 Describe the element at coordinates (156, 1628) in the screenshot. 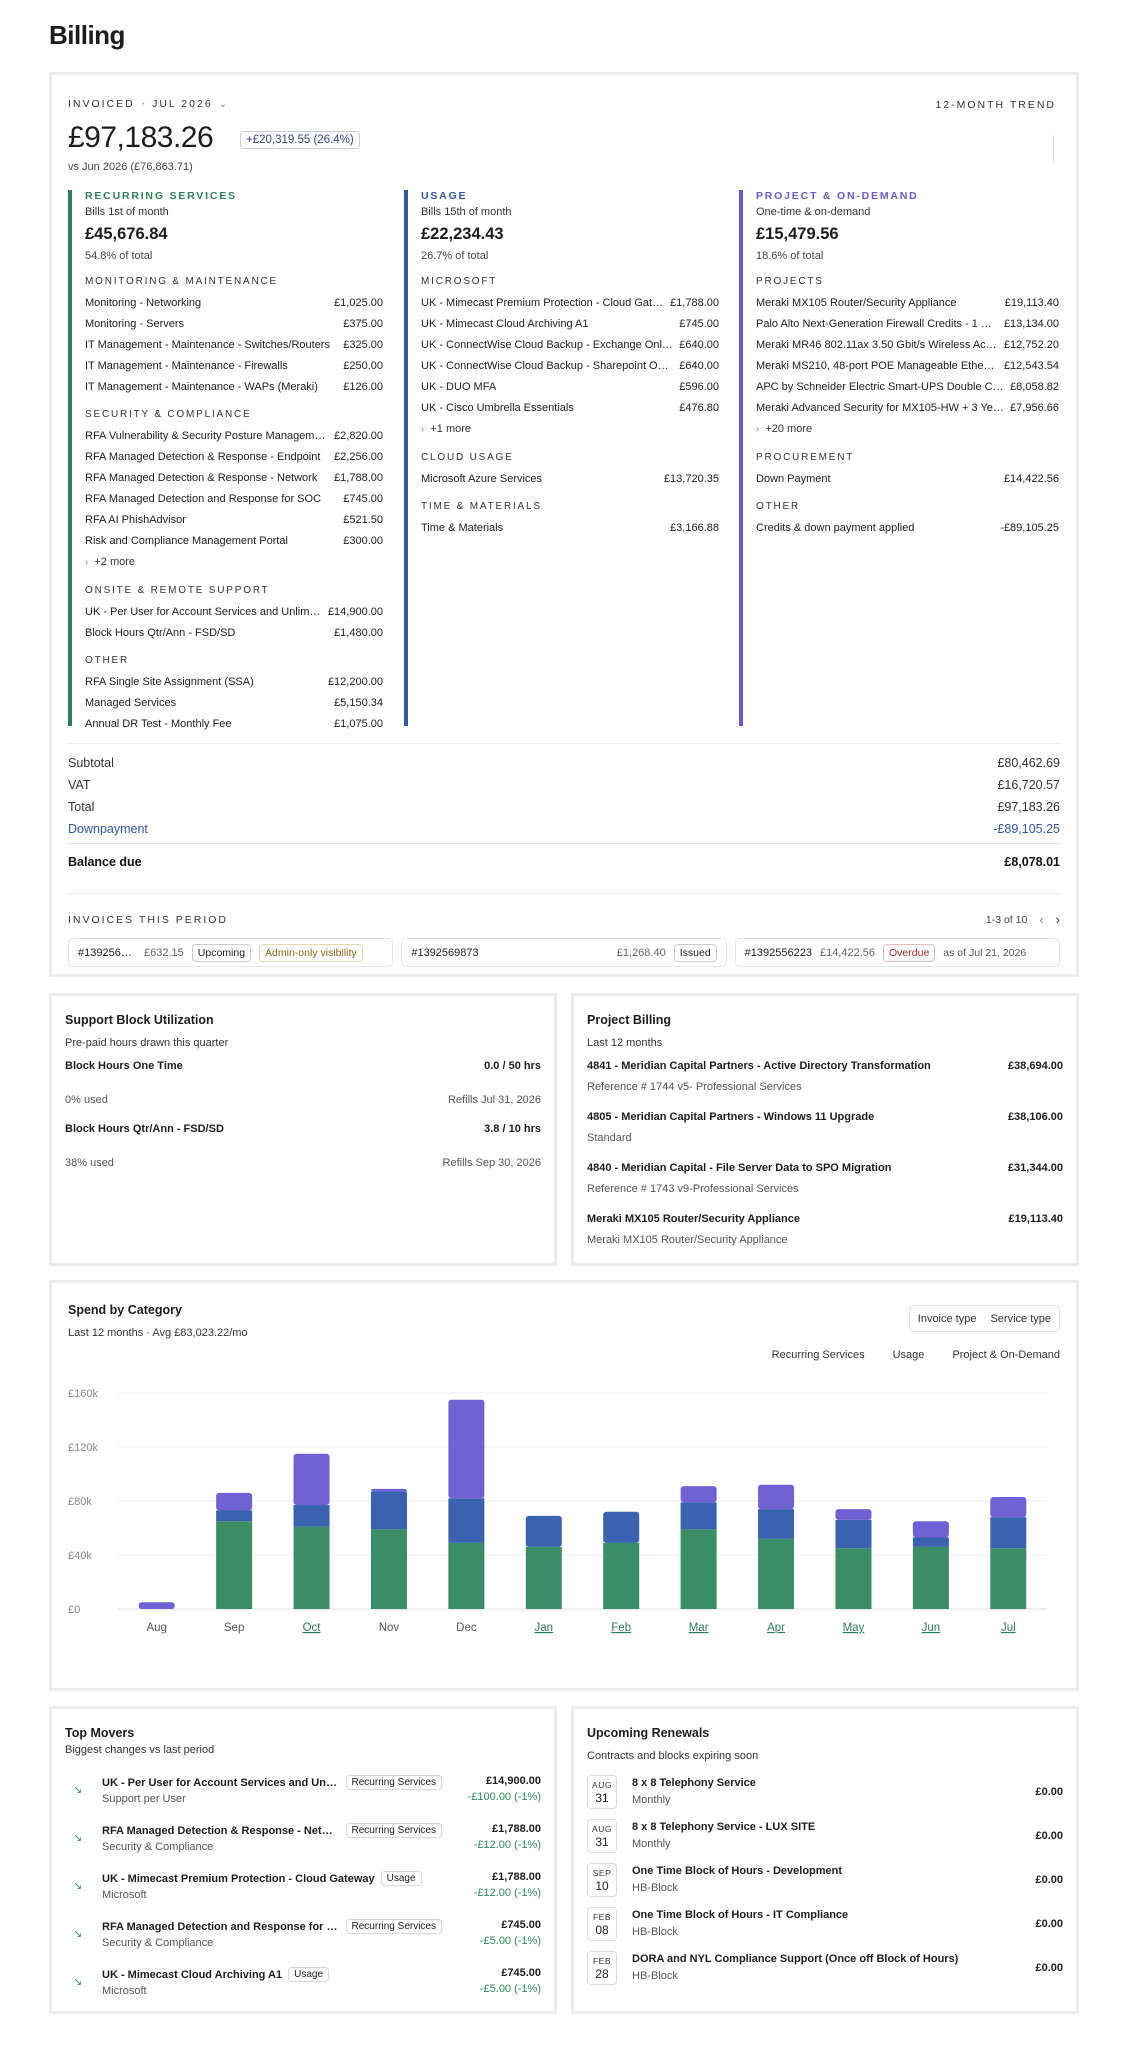

I see `x-tick-label: Aug` at that location.